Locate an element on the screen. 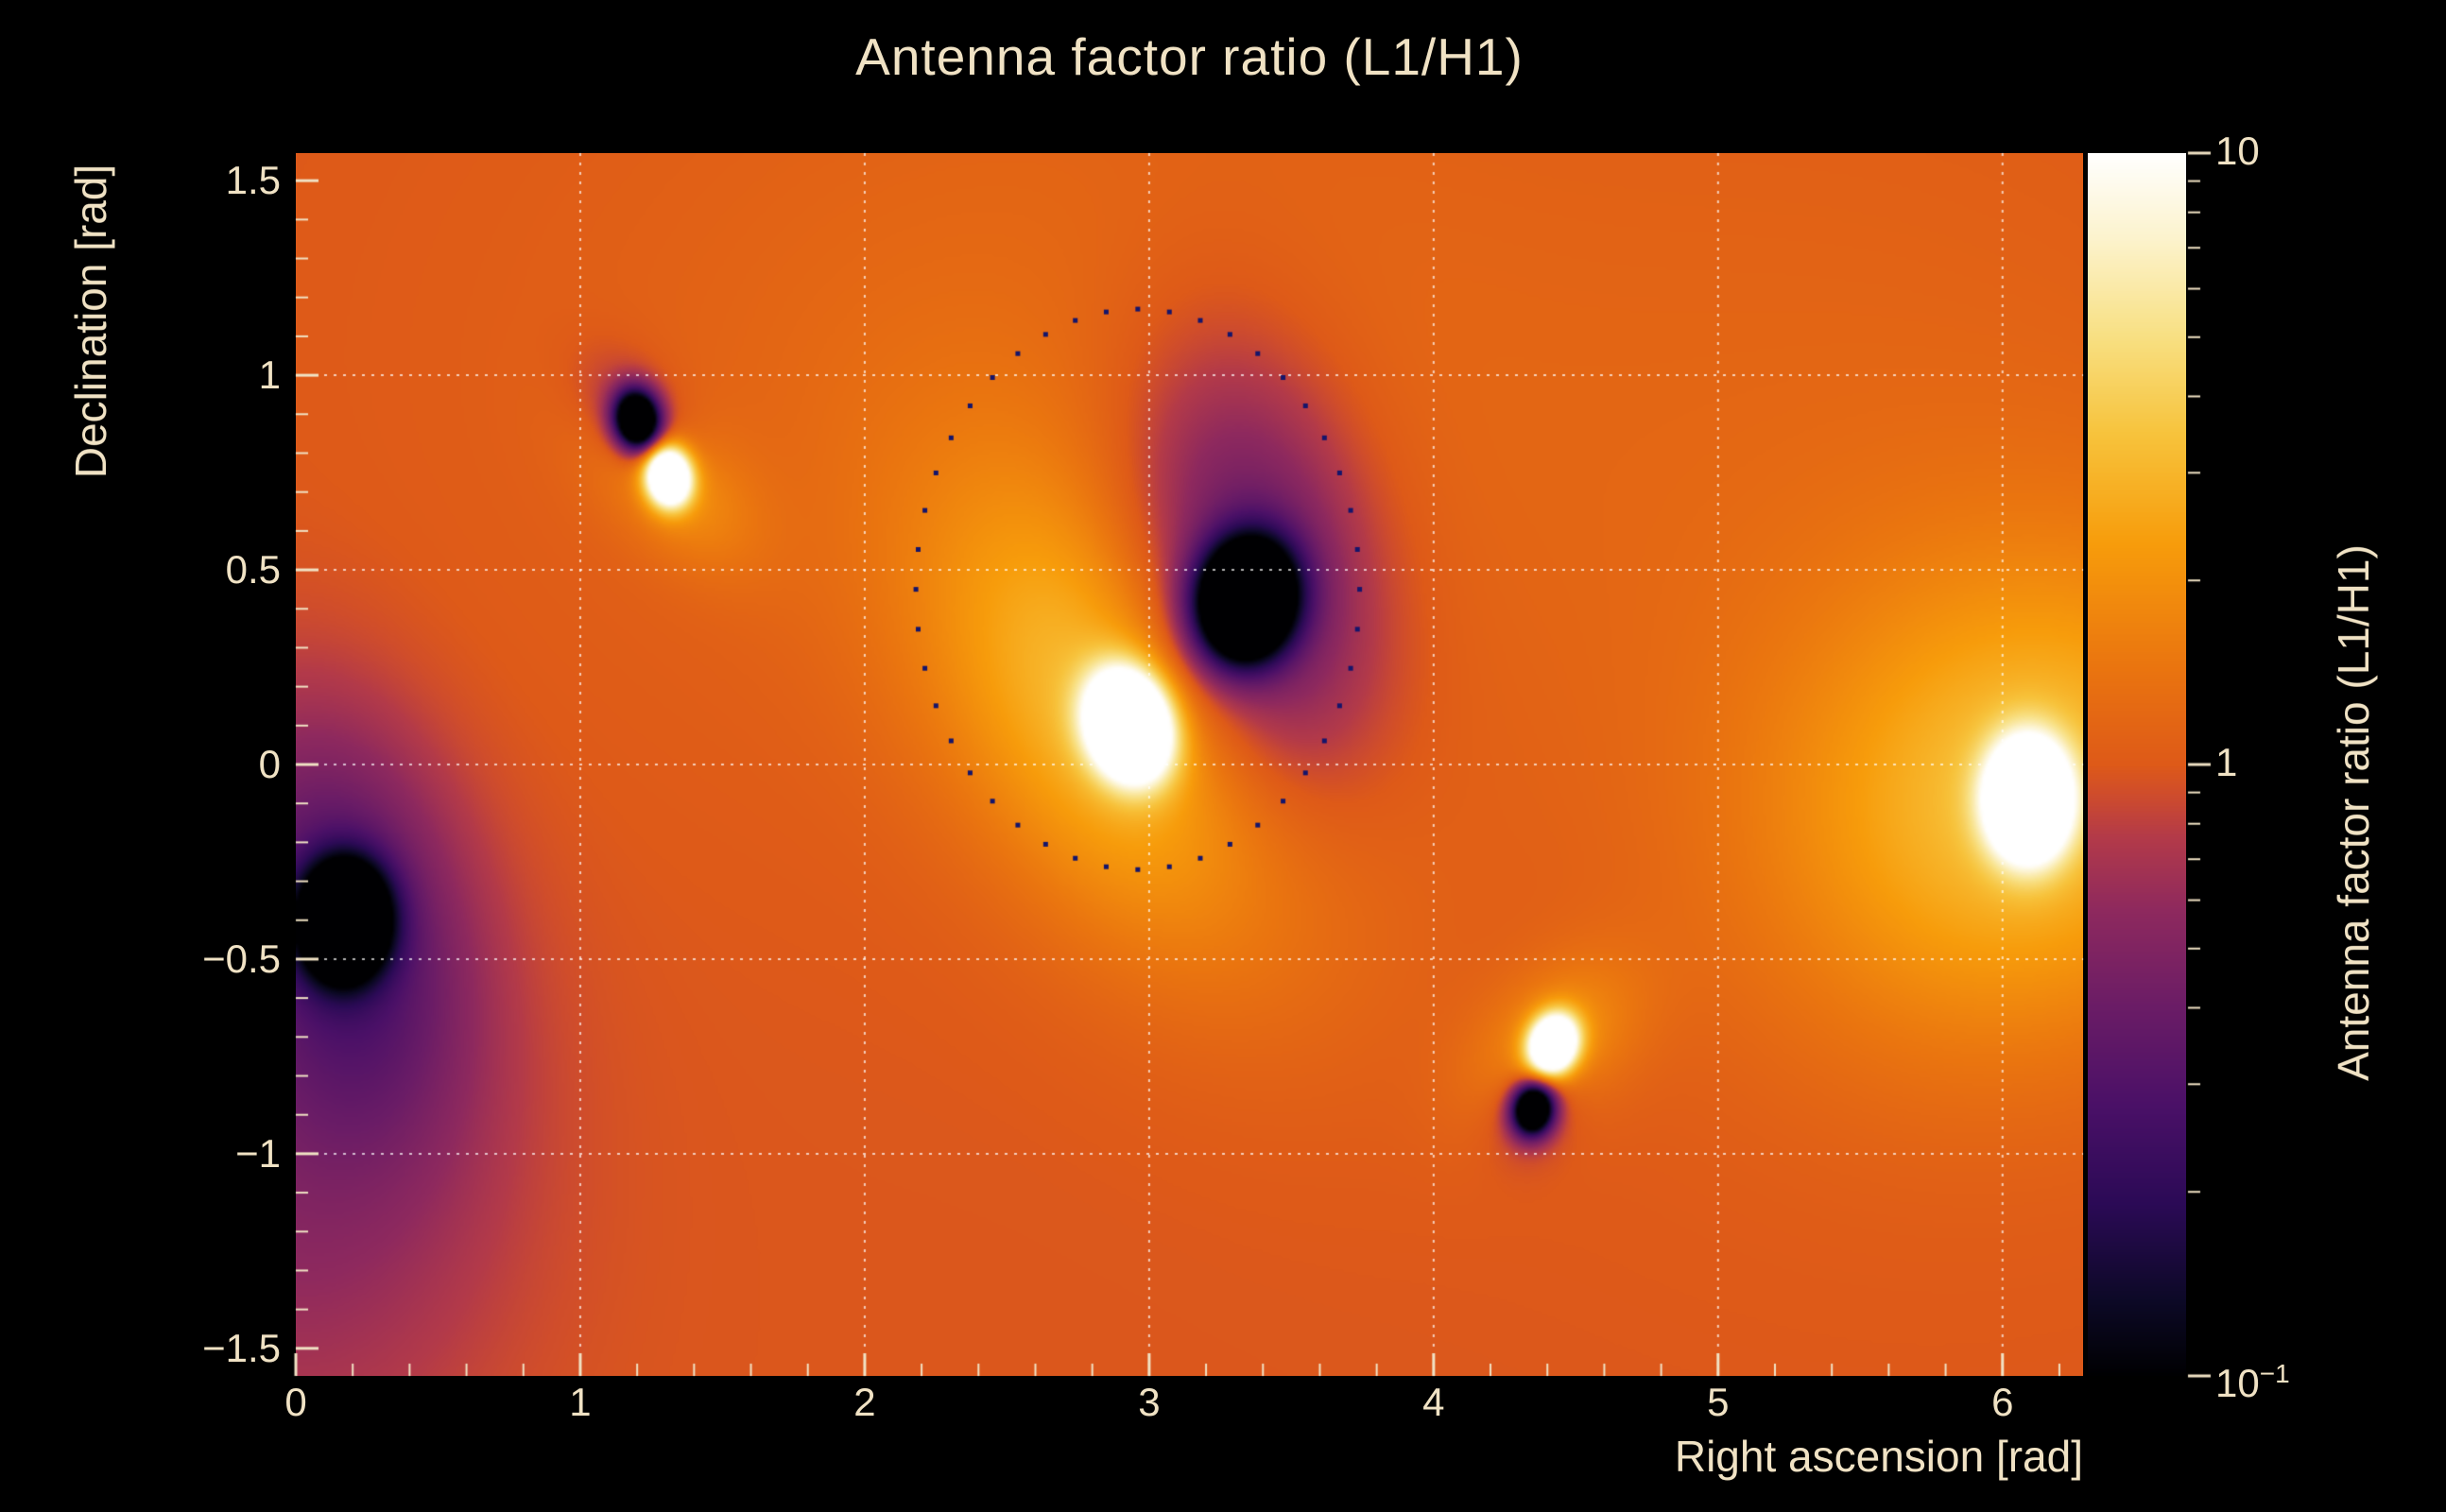 This screenshot has height=1512, width=2446. x-tick-label: 4 is located at coordinates (1433, 1402).